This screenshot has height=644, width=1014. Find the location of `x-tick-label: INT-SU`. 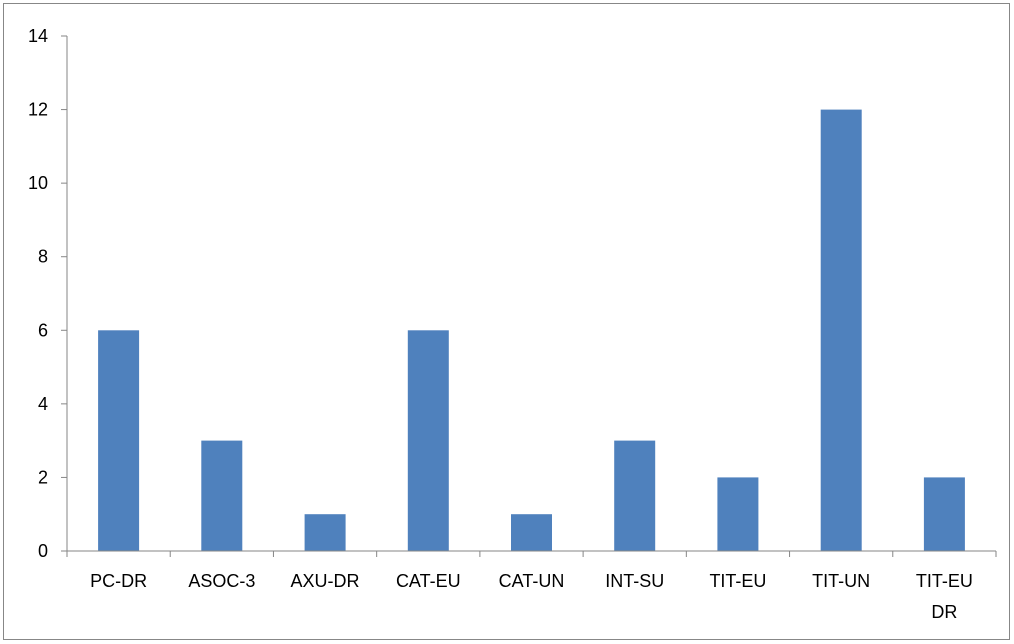

x-tick-label: INT-SU is located at coordinates (634, 581).